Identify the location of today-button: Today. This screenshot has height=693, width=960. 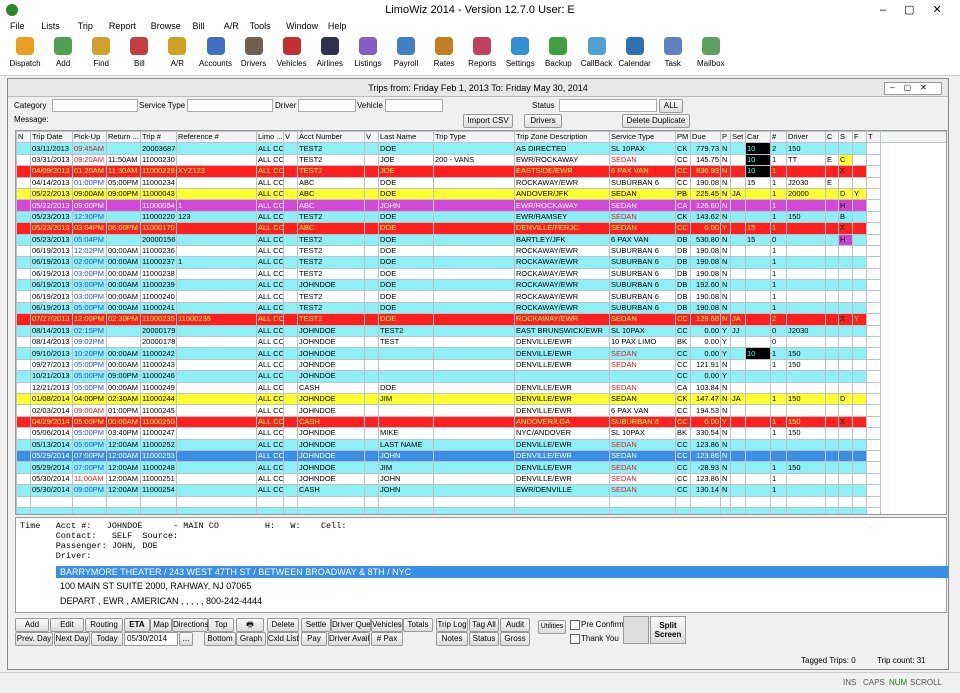
(107, 639).